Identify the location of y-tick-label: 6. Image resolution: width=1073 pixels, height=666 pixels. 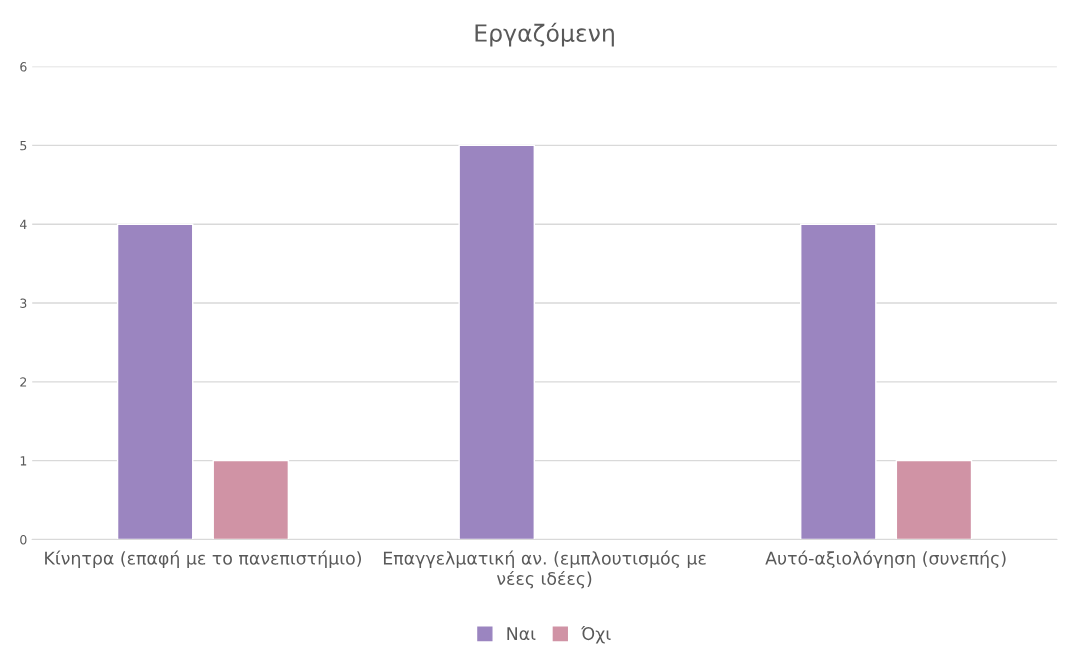
(23, 67).